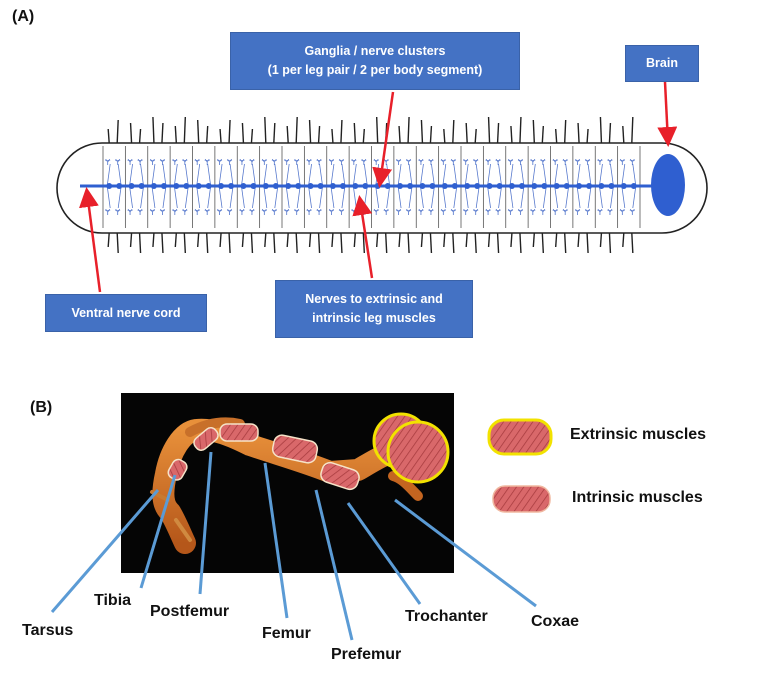 Image resolution: width=782 pixels, height=675 pixels. What do you see at coordinates (263, 457) in the screenshot?
I see `intrinsic-muscles-on-leg` at bounding box center [263, 457].